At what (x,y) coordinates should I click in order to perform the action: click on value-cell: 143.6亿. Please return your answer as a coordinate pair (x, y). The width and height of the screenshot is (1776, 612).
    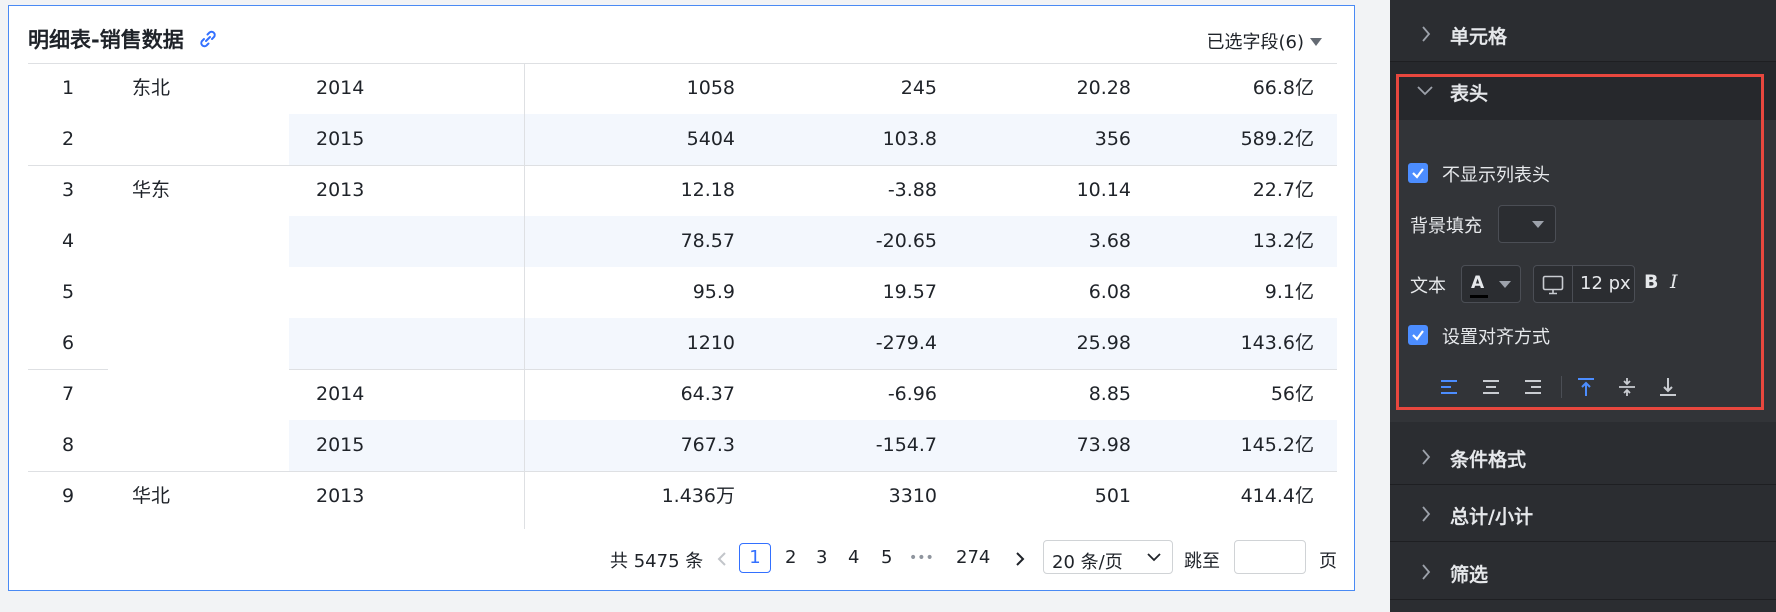
    Looking at the image, I should click on (1277, 343).